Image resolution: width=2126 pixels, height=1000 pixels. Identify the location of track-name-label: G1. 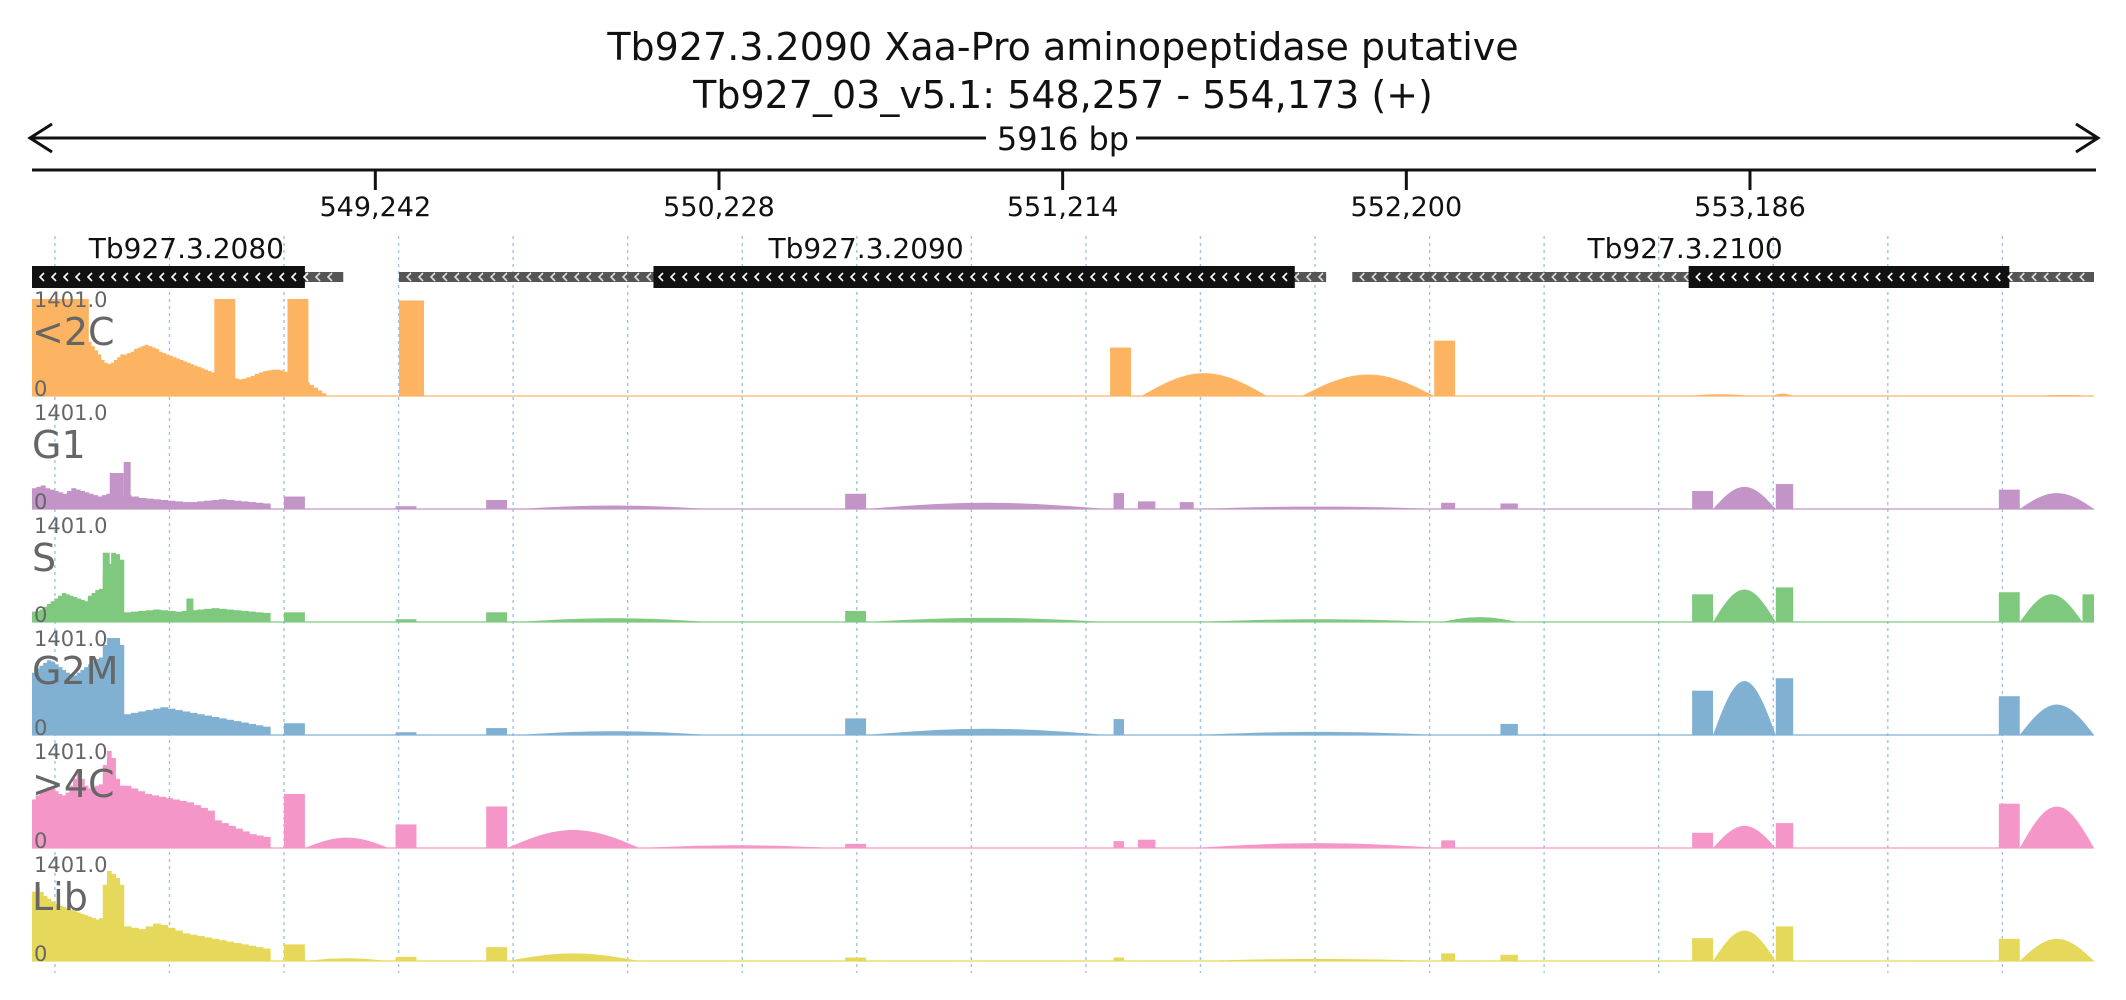
(59, 445).